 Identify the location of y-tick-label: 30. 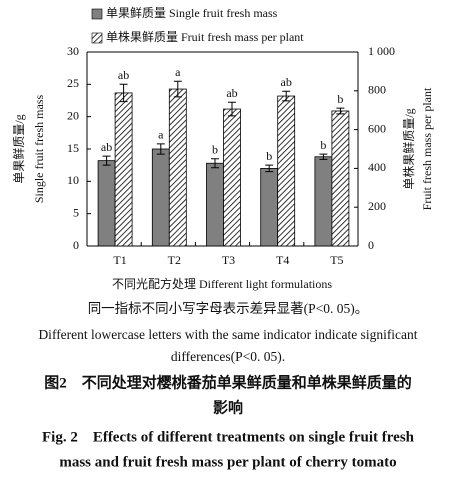
(73, 51).